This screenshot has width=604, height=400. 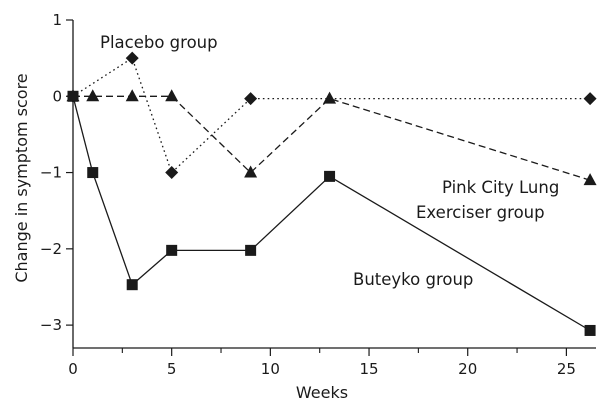 I want to click on x-tick-label: 25, so click(x=566, y=369).